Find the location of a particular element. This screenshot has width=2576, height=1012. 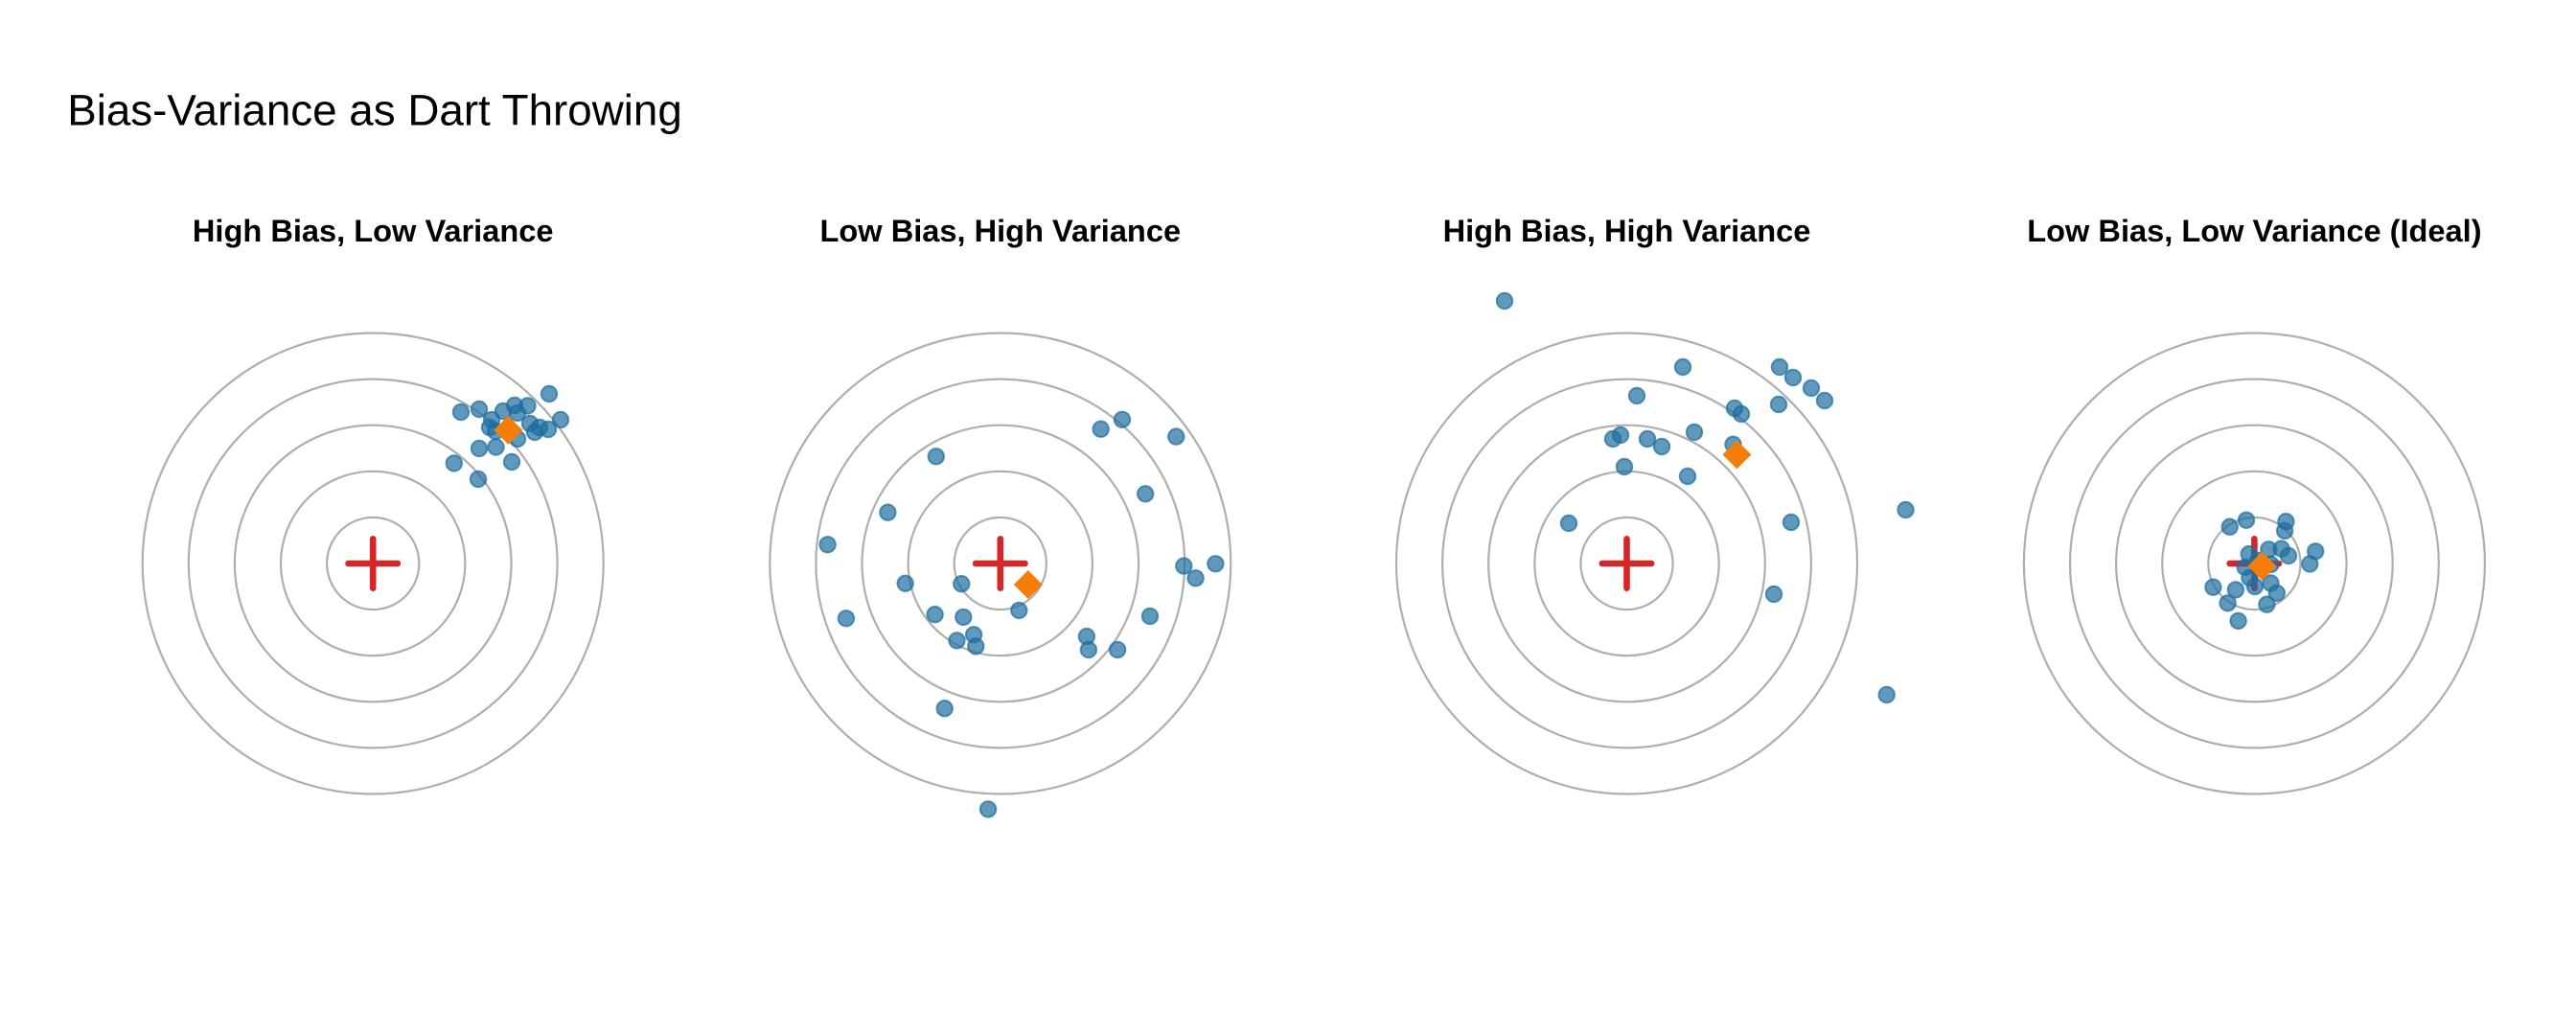

svg-text: Low Bias, High Variance is located at coordinates (1001, 230).